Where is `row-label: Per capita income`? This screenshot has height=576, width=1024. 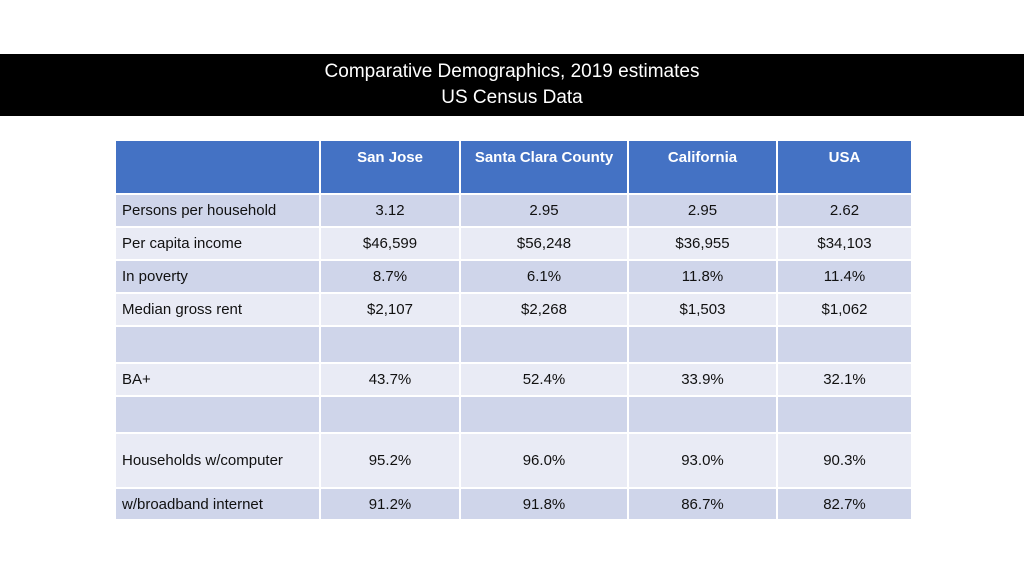 row-label: Per capita income is located at coordinates (217, 243).